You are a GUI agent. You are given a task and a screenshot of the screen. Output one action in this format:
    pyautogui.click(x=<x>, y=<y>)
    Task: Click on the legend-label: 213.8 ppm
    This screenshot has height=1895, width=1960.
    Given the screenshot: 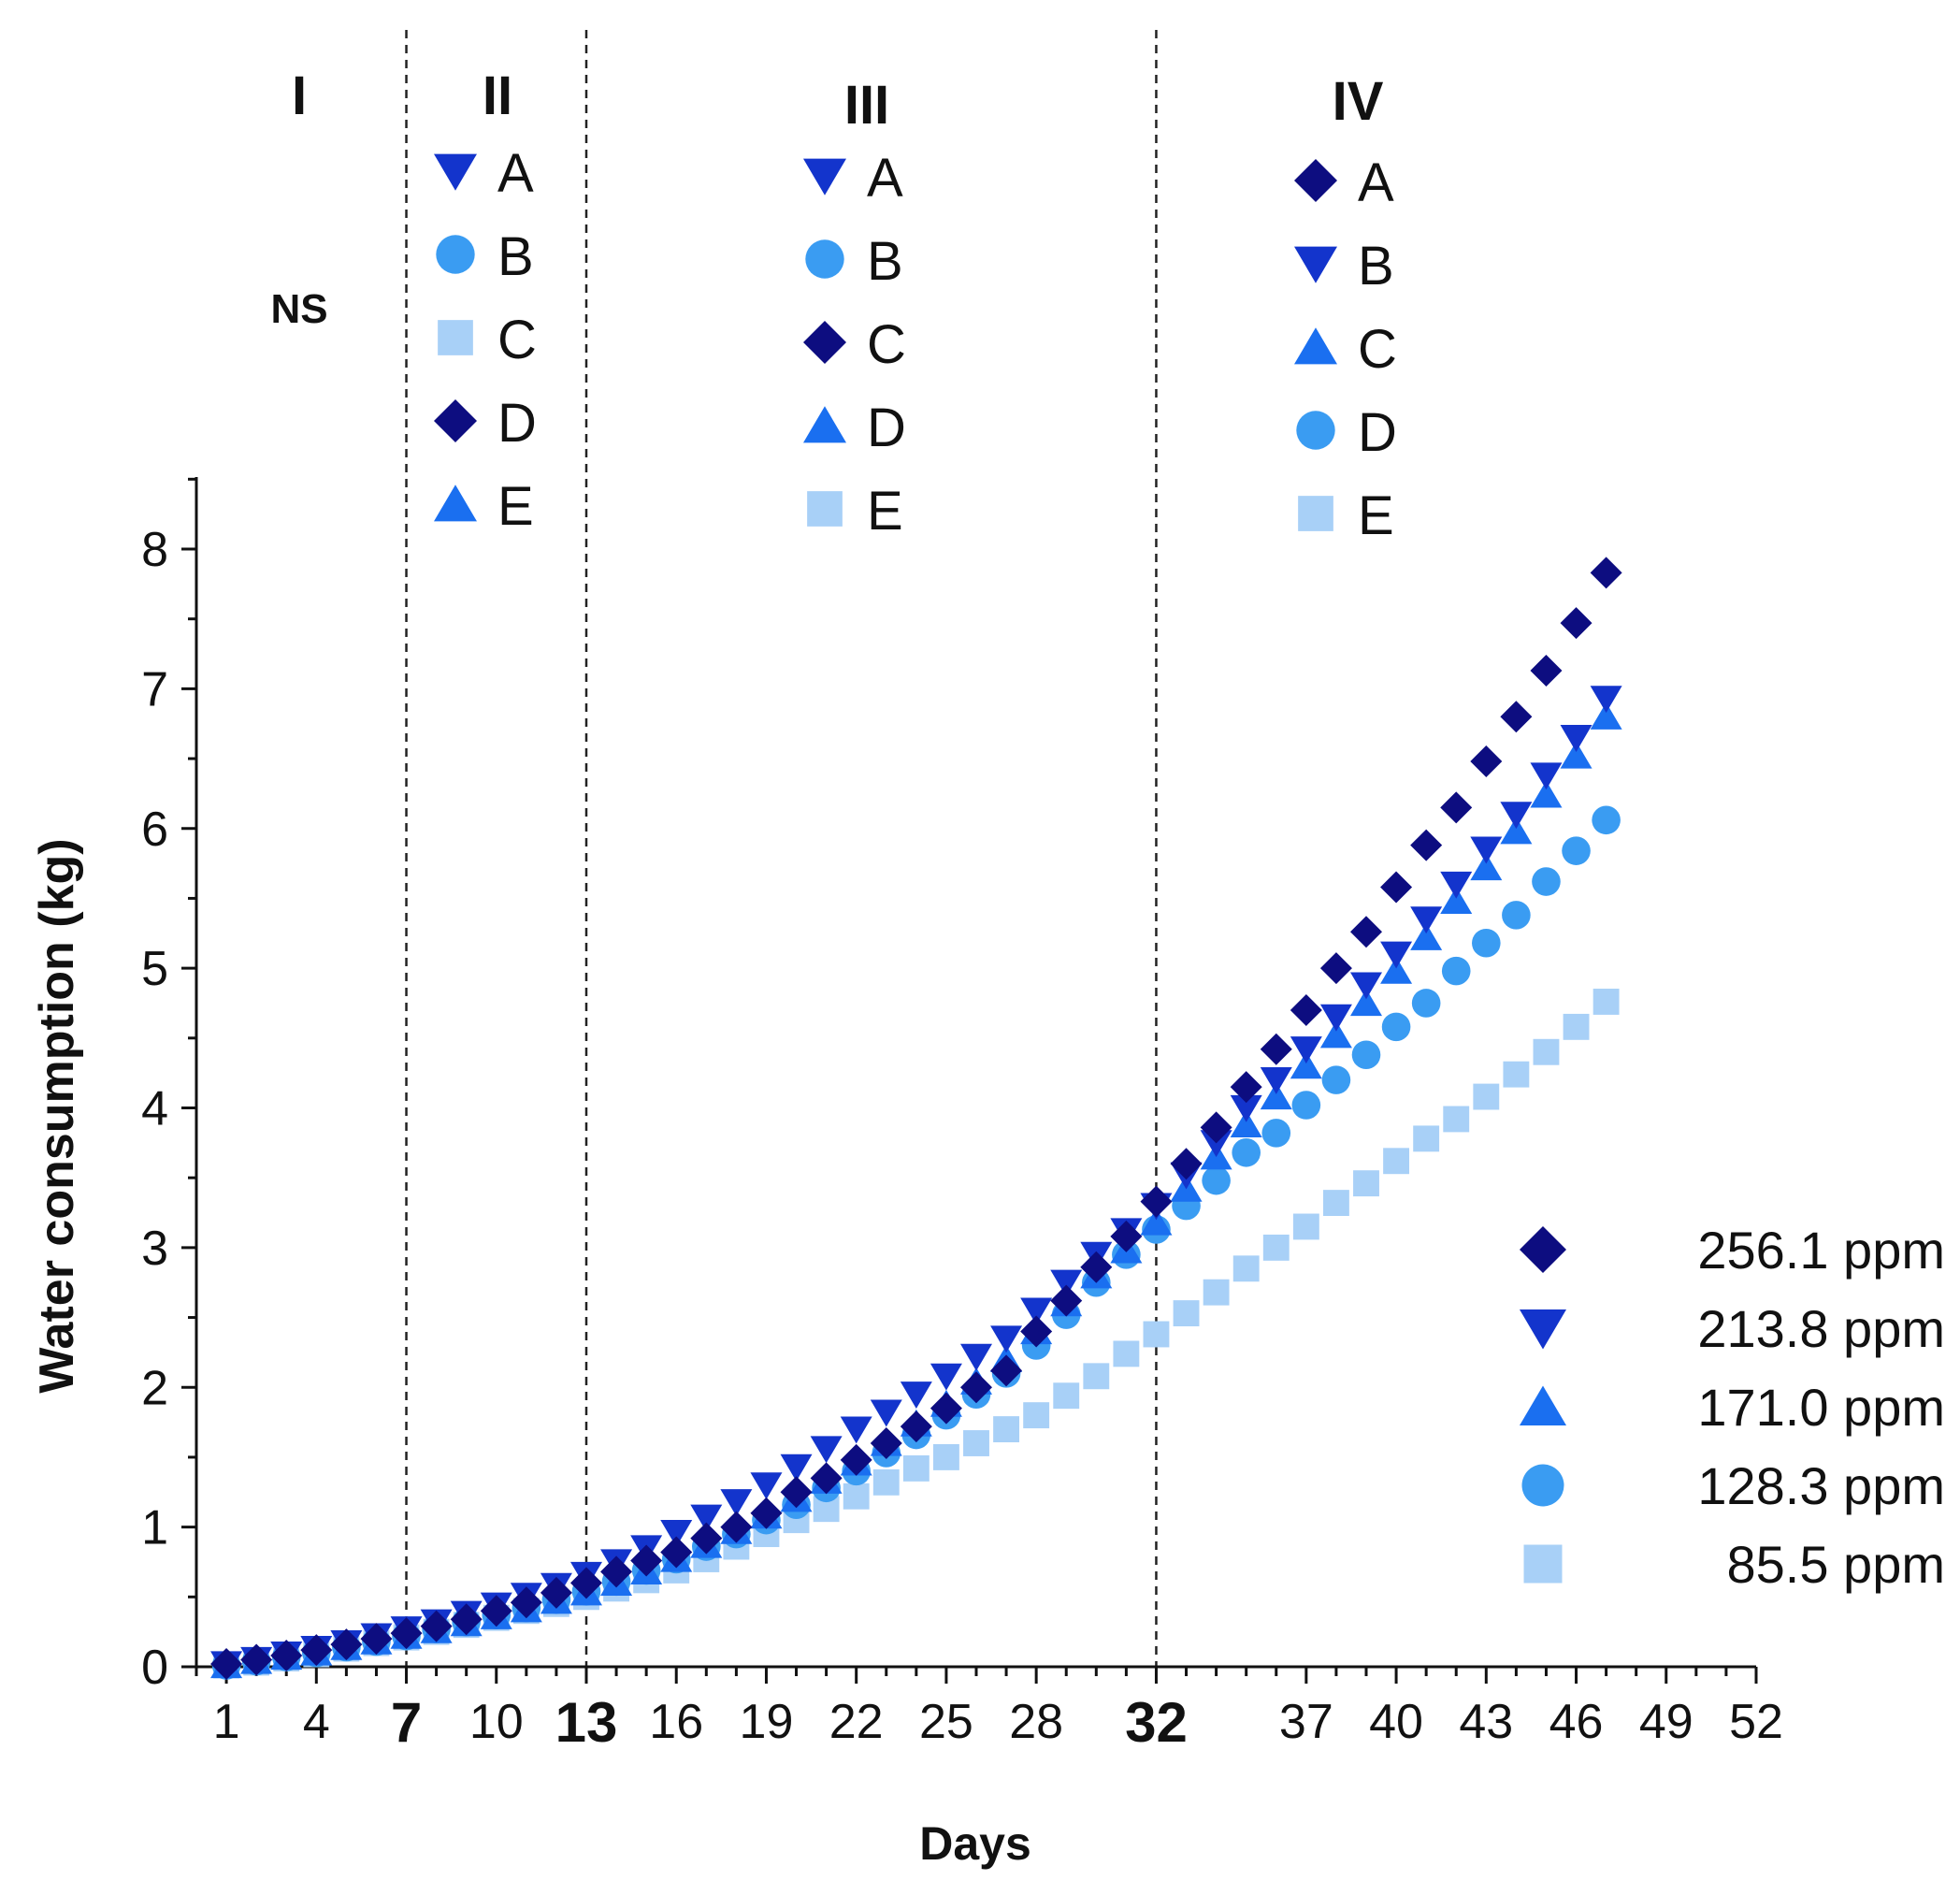 What is the action you would take?
    pyautogui.click(x=1821, y=1328)
    